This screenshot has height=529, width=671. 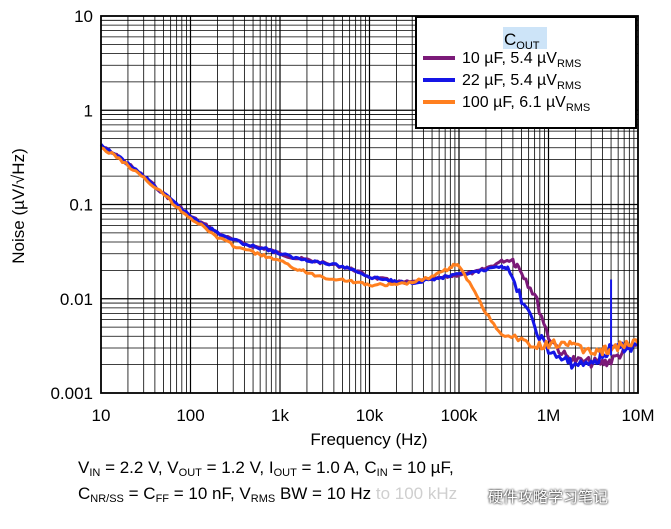 What do you see at coordinates (526, 104) in the screenshot?
I see `legend-entry-label: 100 µF, 6.1 µVRMS` at bounding box center [526, 104].